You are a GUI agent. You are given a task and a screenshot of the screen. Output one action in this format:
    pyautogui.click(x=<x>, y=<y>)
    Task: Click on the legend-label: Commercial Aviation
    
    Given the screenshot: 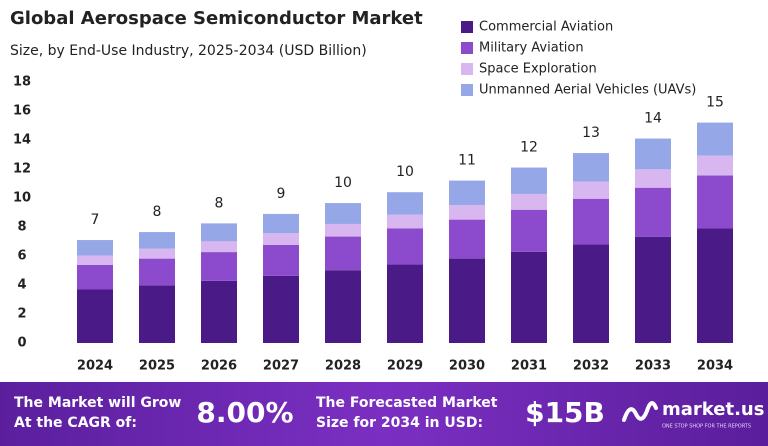 What is the action you would take?
    pyautogui.click(x=546, y=27)
    